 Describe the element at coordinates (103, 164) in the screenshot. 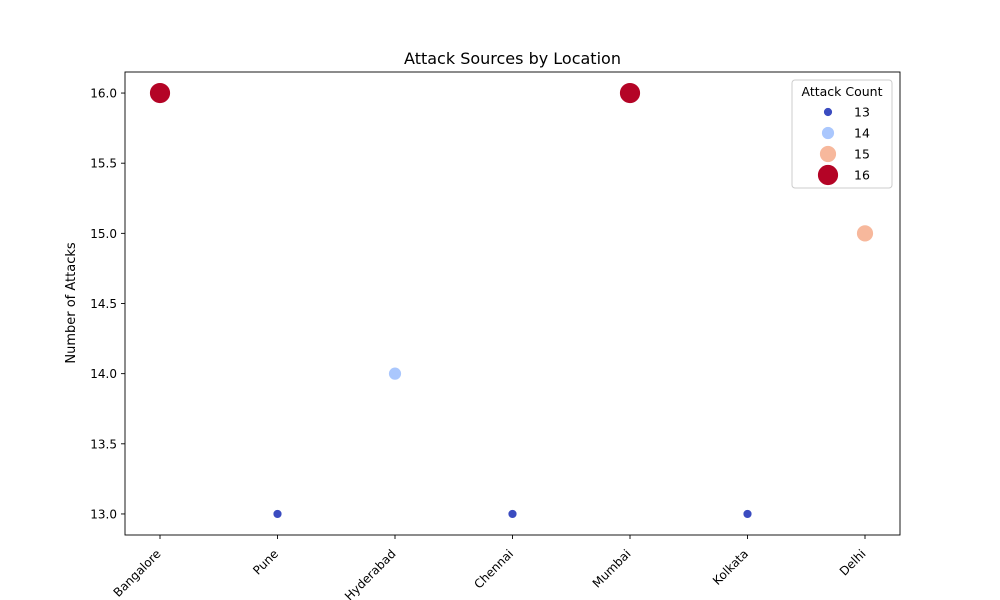

I see `y-tick-label: 15.5` at that location.